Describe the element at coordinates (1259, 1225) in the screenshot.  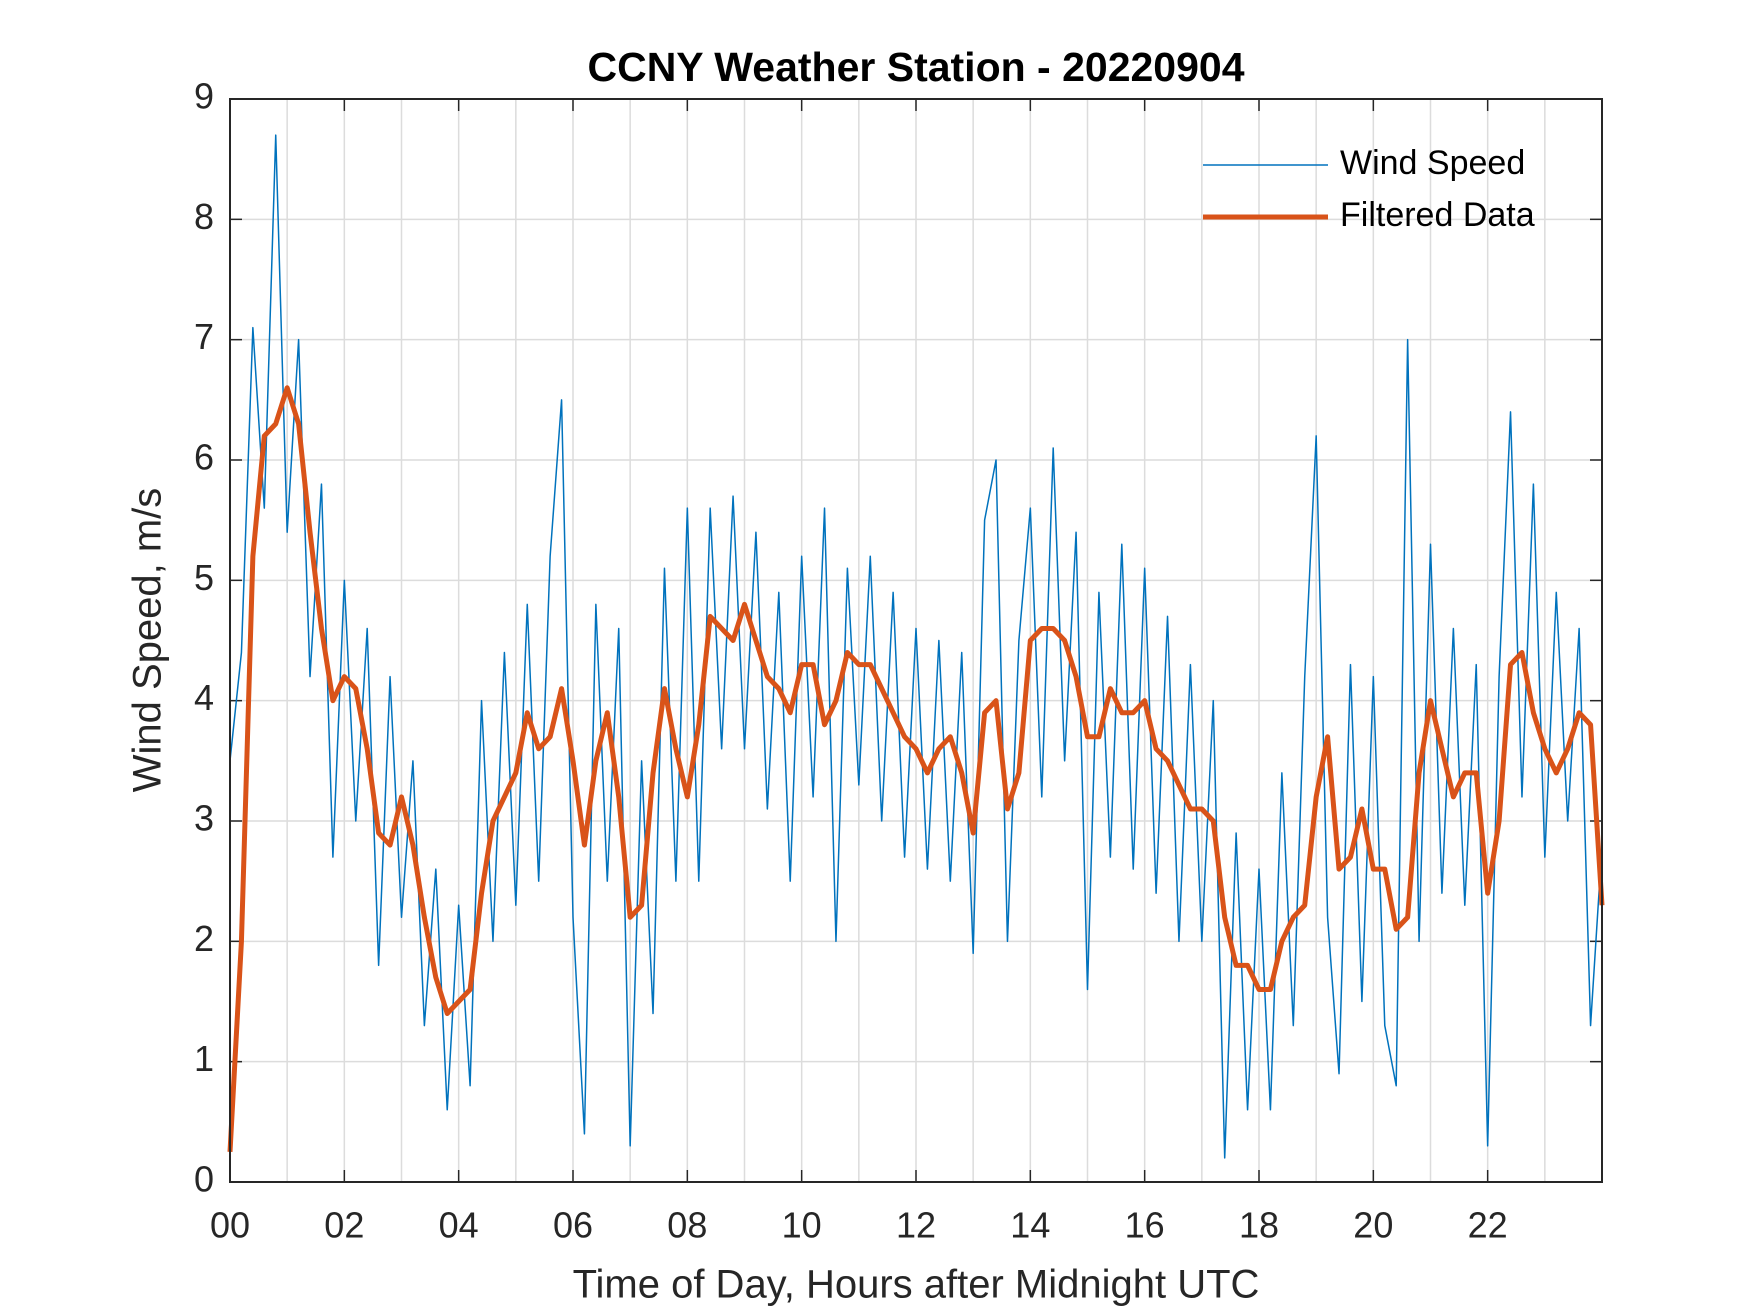
I see `x-tick-label: 18` at that location.